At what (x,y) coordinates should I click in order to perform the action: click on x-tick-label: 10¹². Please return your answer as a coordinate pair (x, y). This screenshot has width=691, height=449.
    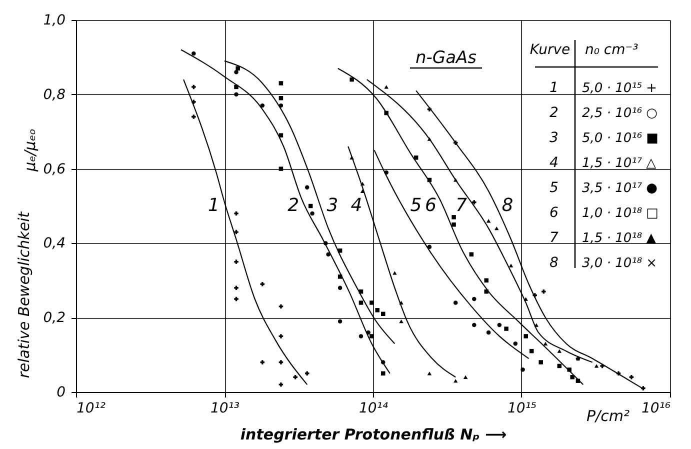
    Looking at the image, I should click on (91, 408).